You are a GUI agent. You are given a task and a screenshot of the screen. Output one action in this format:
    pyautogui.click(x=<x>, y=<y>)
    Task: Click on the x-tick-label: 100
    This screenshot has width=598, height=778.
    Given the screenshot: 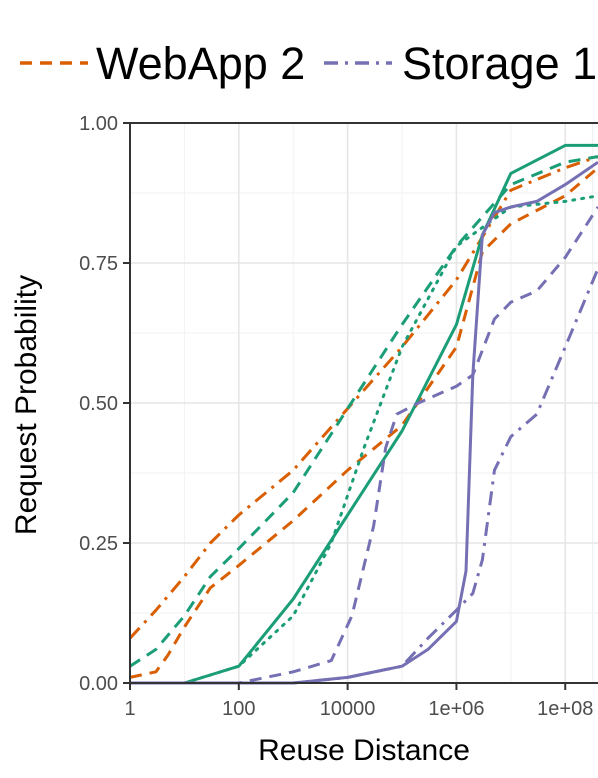 What is the action you would take?
    pyautogui.click(x=238, y=709)
    